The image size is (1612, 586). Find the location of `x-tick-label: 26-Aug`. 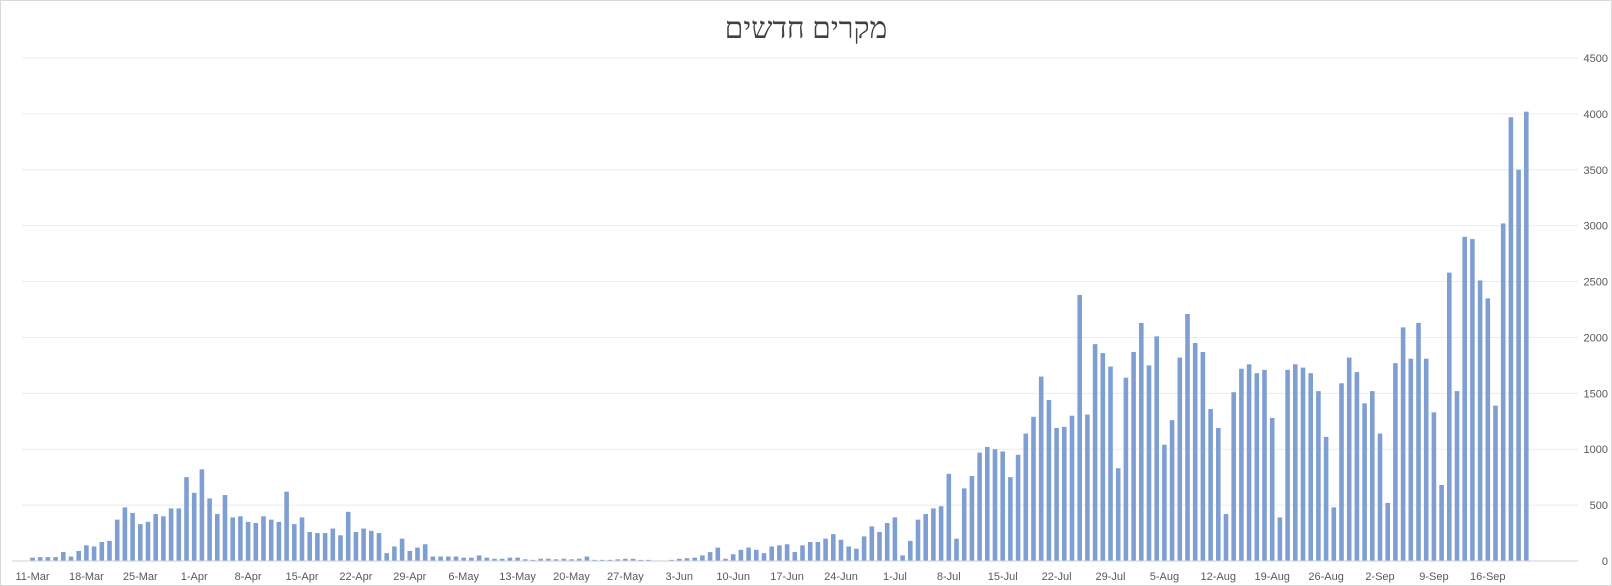

x-tick-label: 26-Aug is located at coordinates (1325, 577).